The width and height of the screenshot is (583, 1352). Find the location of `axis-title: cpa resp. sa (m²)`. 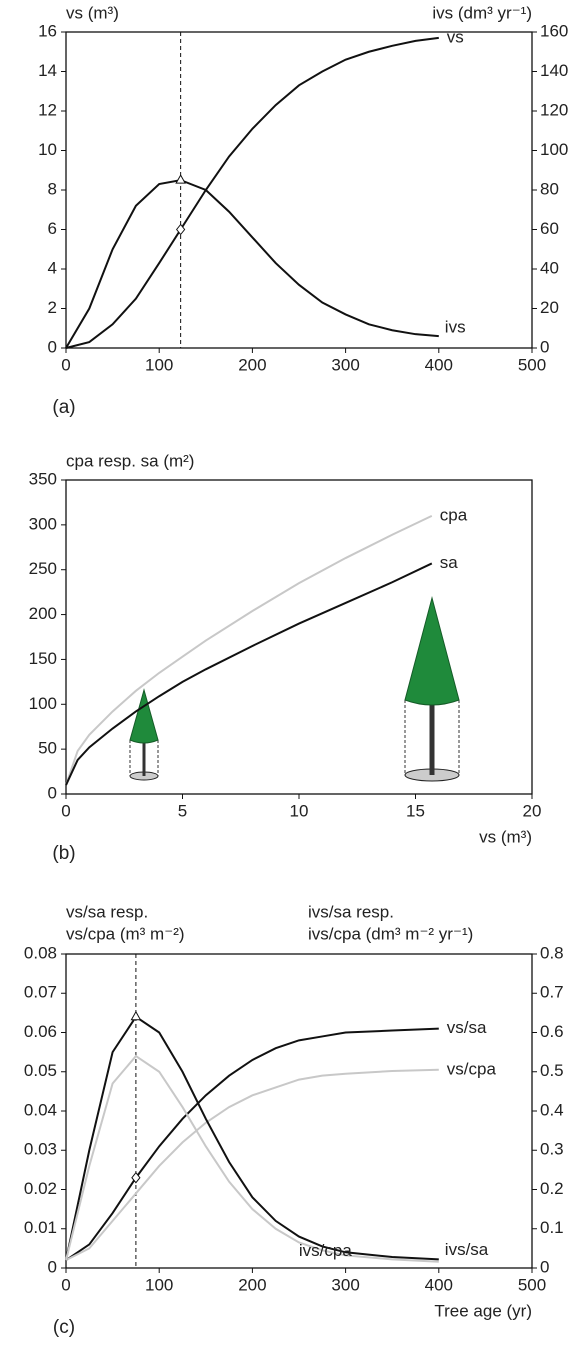

axis-title: cpa resp. sa (m²) is located at coordinates (130, 460).